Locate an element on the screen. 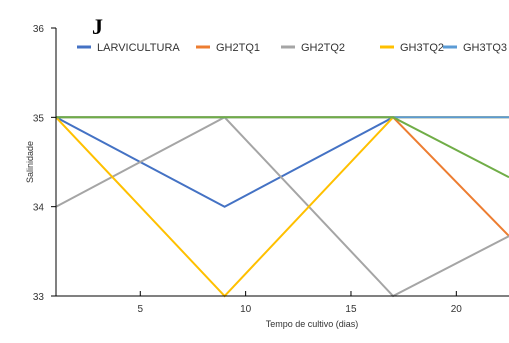  x-axis-label: Tempo de cultivo (dias) is located at coordinates (312, 324).